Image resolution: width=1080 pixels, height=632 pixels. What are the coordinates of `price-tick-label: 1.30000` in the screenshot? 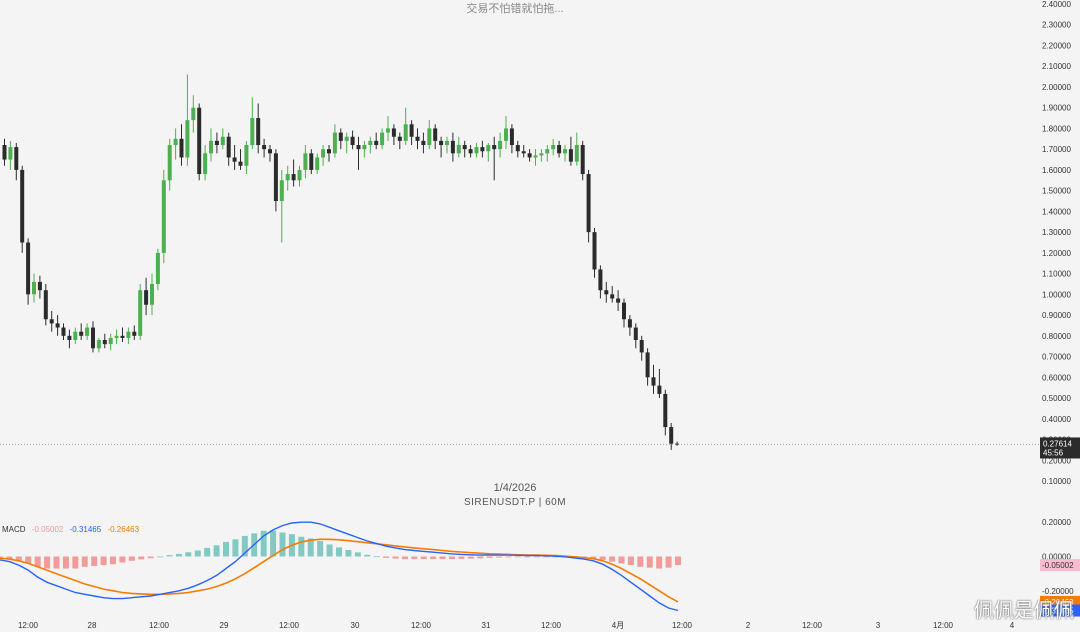 It's located at (1056, 232).